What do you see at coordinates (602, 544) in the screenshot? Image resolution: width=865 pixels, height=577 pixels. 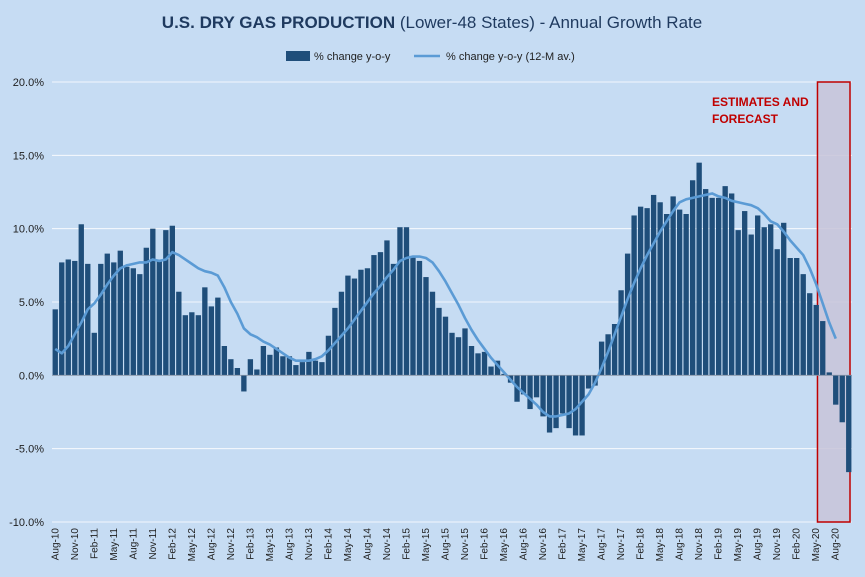 I see `x-tick-label: Aug-17` at bounding box center [602, 544].